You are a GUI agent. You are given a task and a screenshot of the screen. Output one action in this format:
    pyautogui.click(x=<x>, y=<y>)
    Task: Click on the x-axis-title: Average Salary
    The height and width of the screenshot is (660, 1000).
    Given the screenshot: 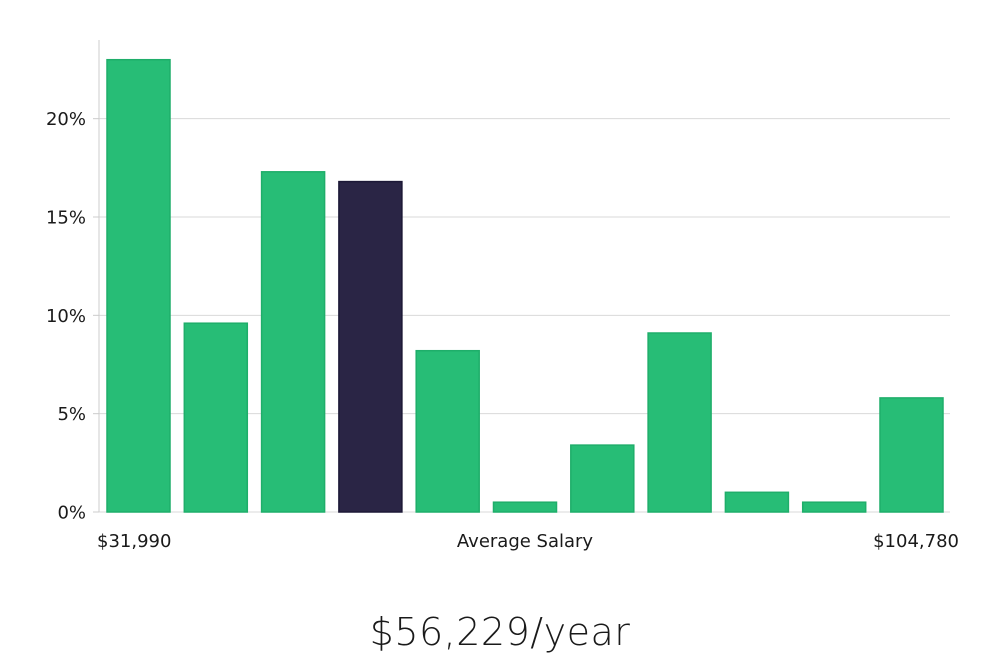 What is the action you would take?
    pyautogui.click(x=525, y=541)
    